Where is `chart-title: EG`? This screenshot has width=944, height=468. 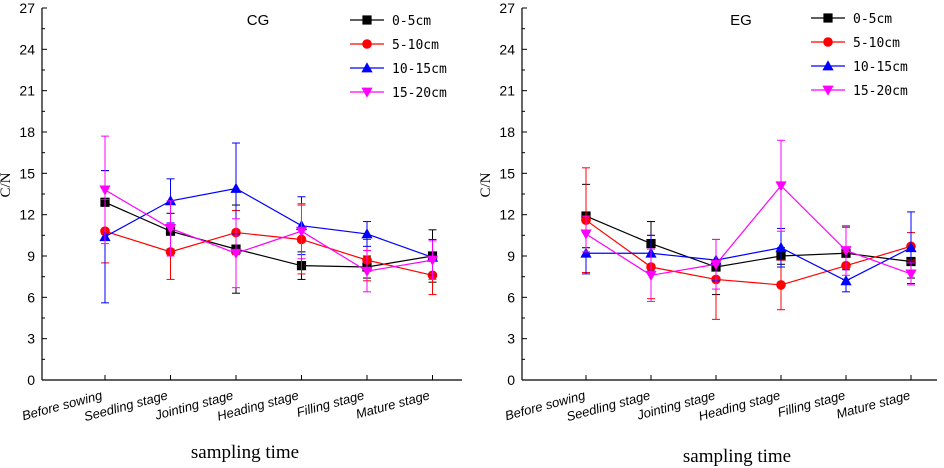
chart-title: EG is located at coordinates (741, 20).